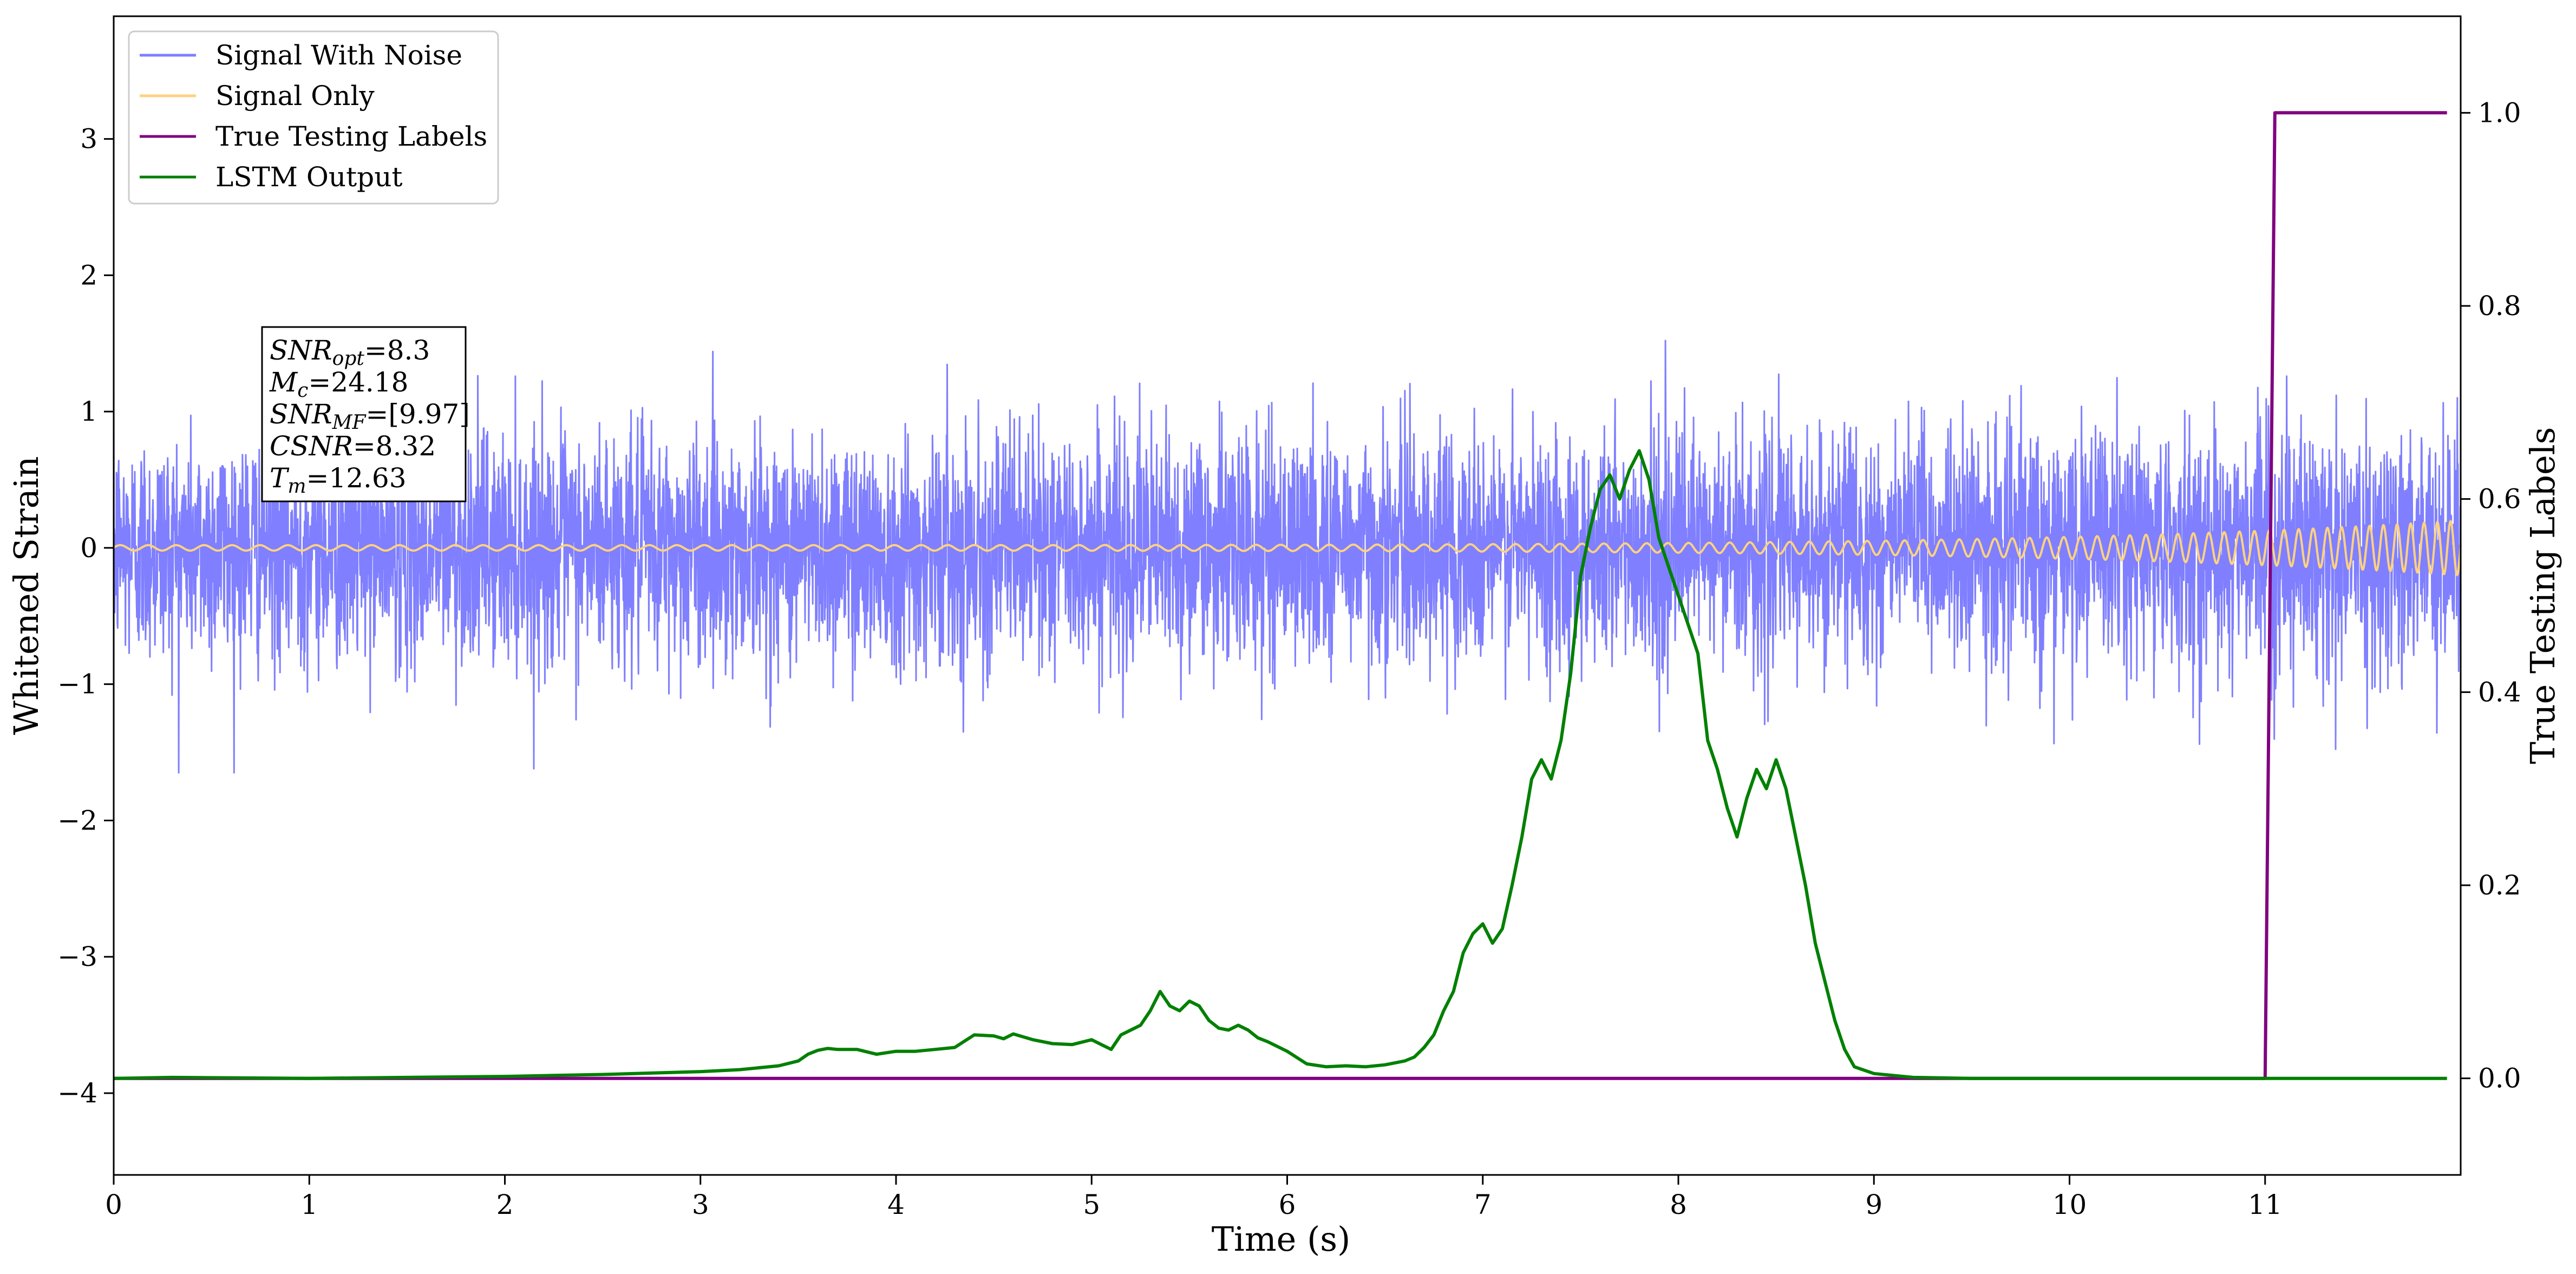  What do you see at coordinates (2500, 1078) in the screenshot?
I see `y-right-tick-label: 0.0` at bounding box center [2500, 1078].